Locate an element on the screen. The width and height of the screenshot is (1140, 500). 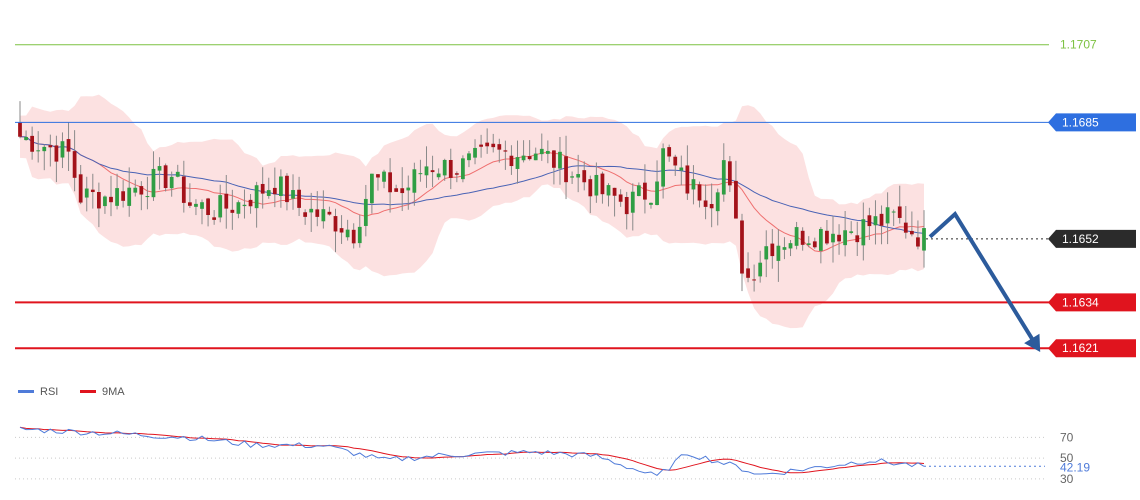
rsi-line is located at coordinates (472, 451).